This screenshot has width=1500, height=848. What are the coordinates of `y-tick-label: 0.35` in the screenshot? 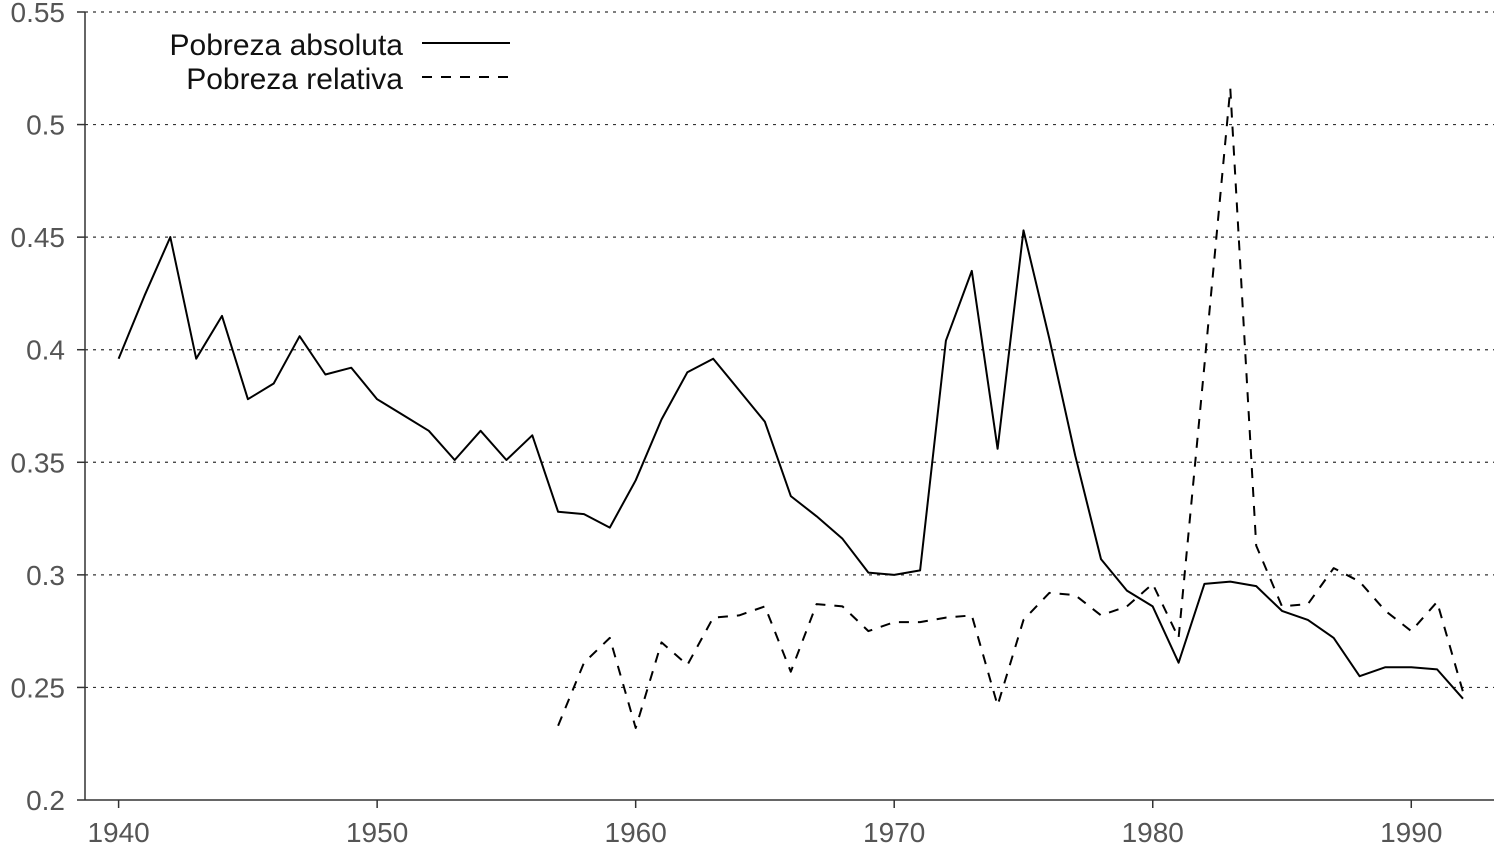 It's located at (38, 462).